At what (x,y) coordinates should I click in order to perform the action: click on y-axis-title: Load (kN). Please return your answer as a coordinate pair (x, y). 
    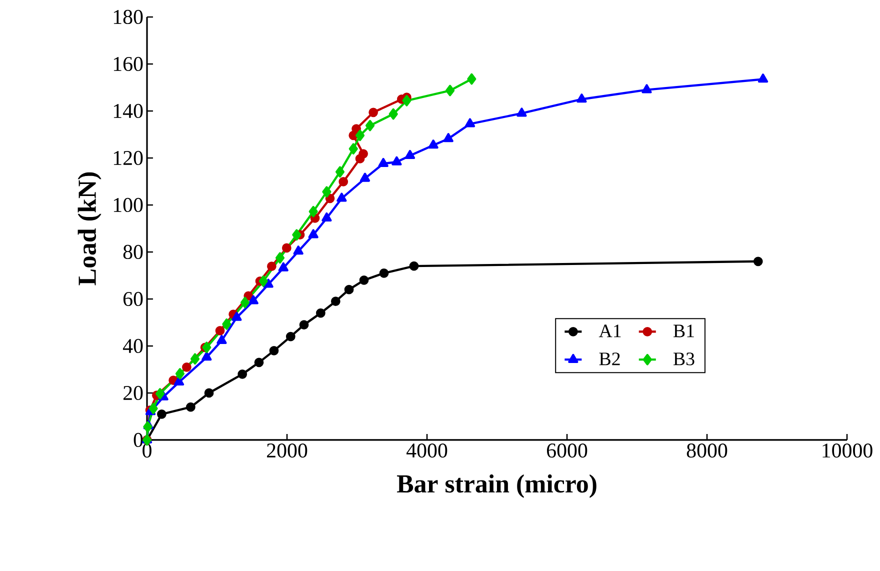
    Looking at the image, I should click on (90, 229).